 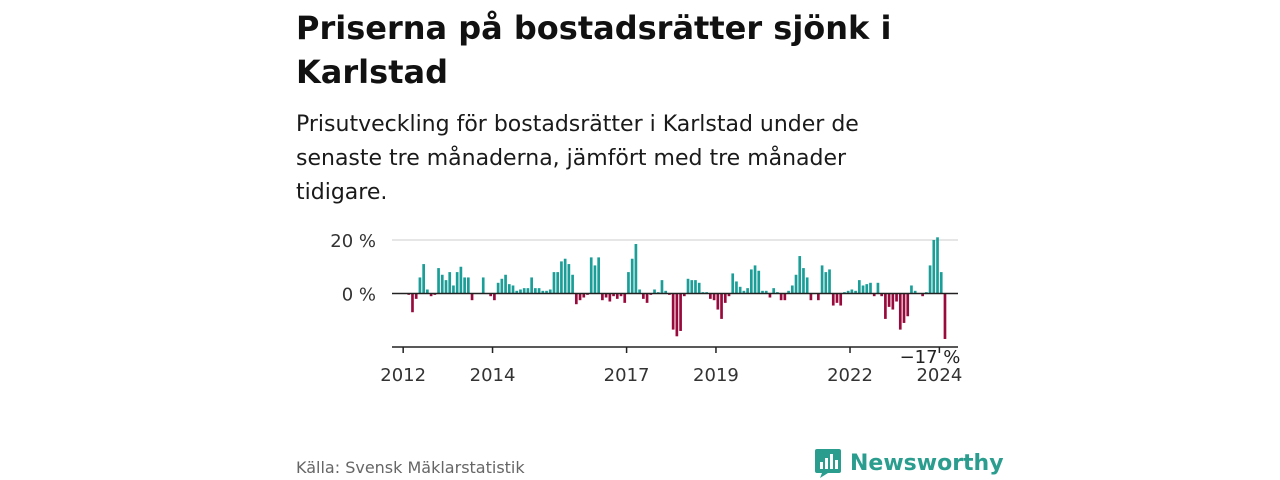 What do you see at coordinates (493, 375) in the screenshot?
I see `x-tick-label: 2014` at bounding box center [493, 375].